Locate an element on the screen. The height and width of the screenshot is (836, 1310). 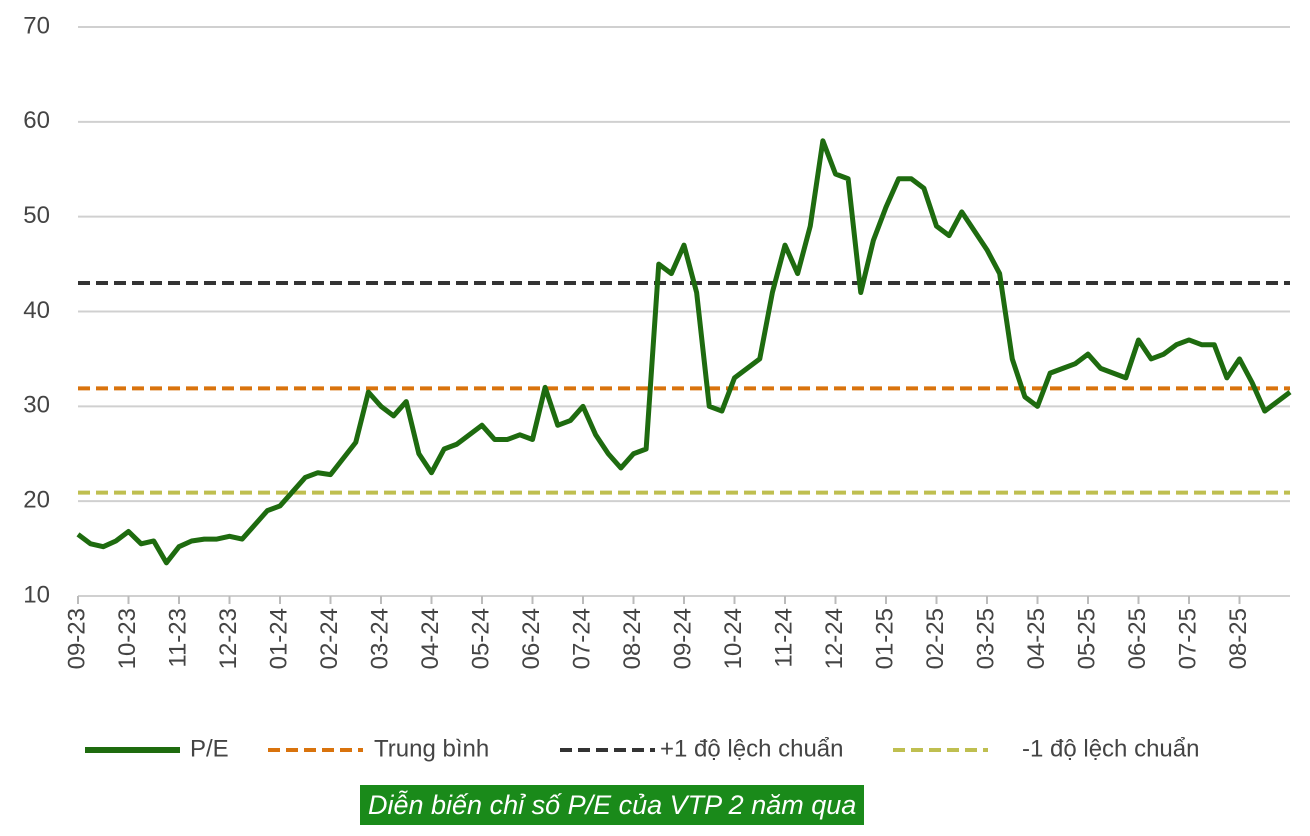
x-tick-label: 11-24 is located at coordinates (783, 638).